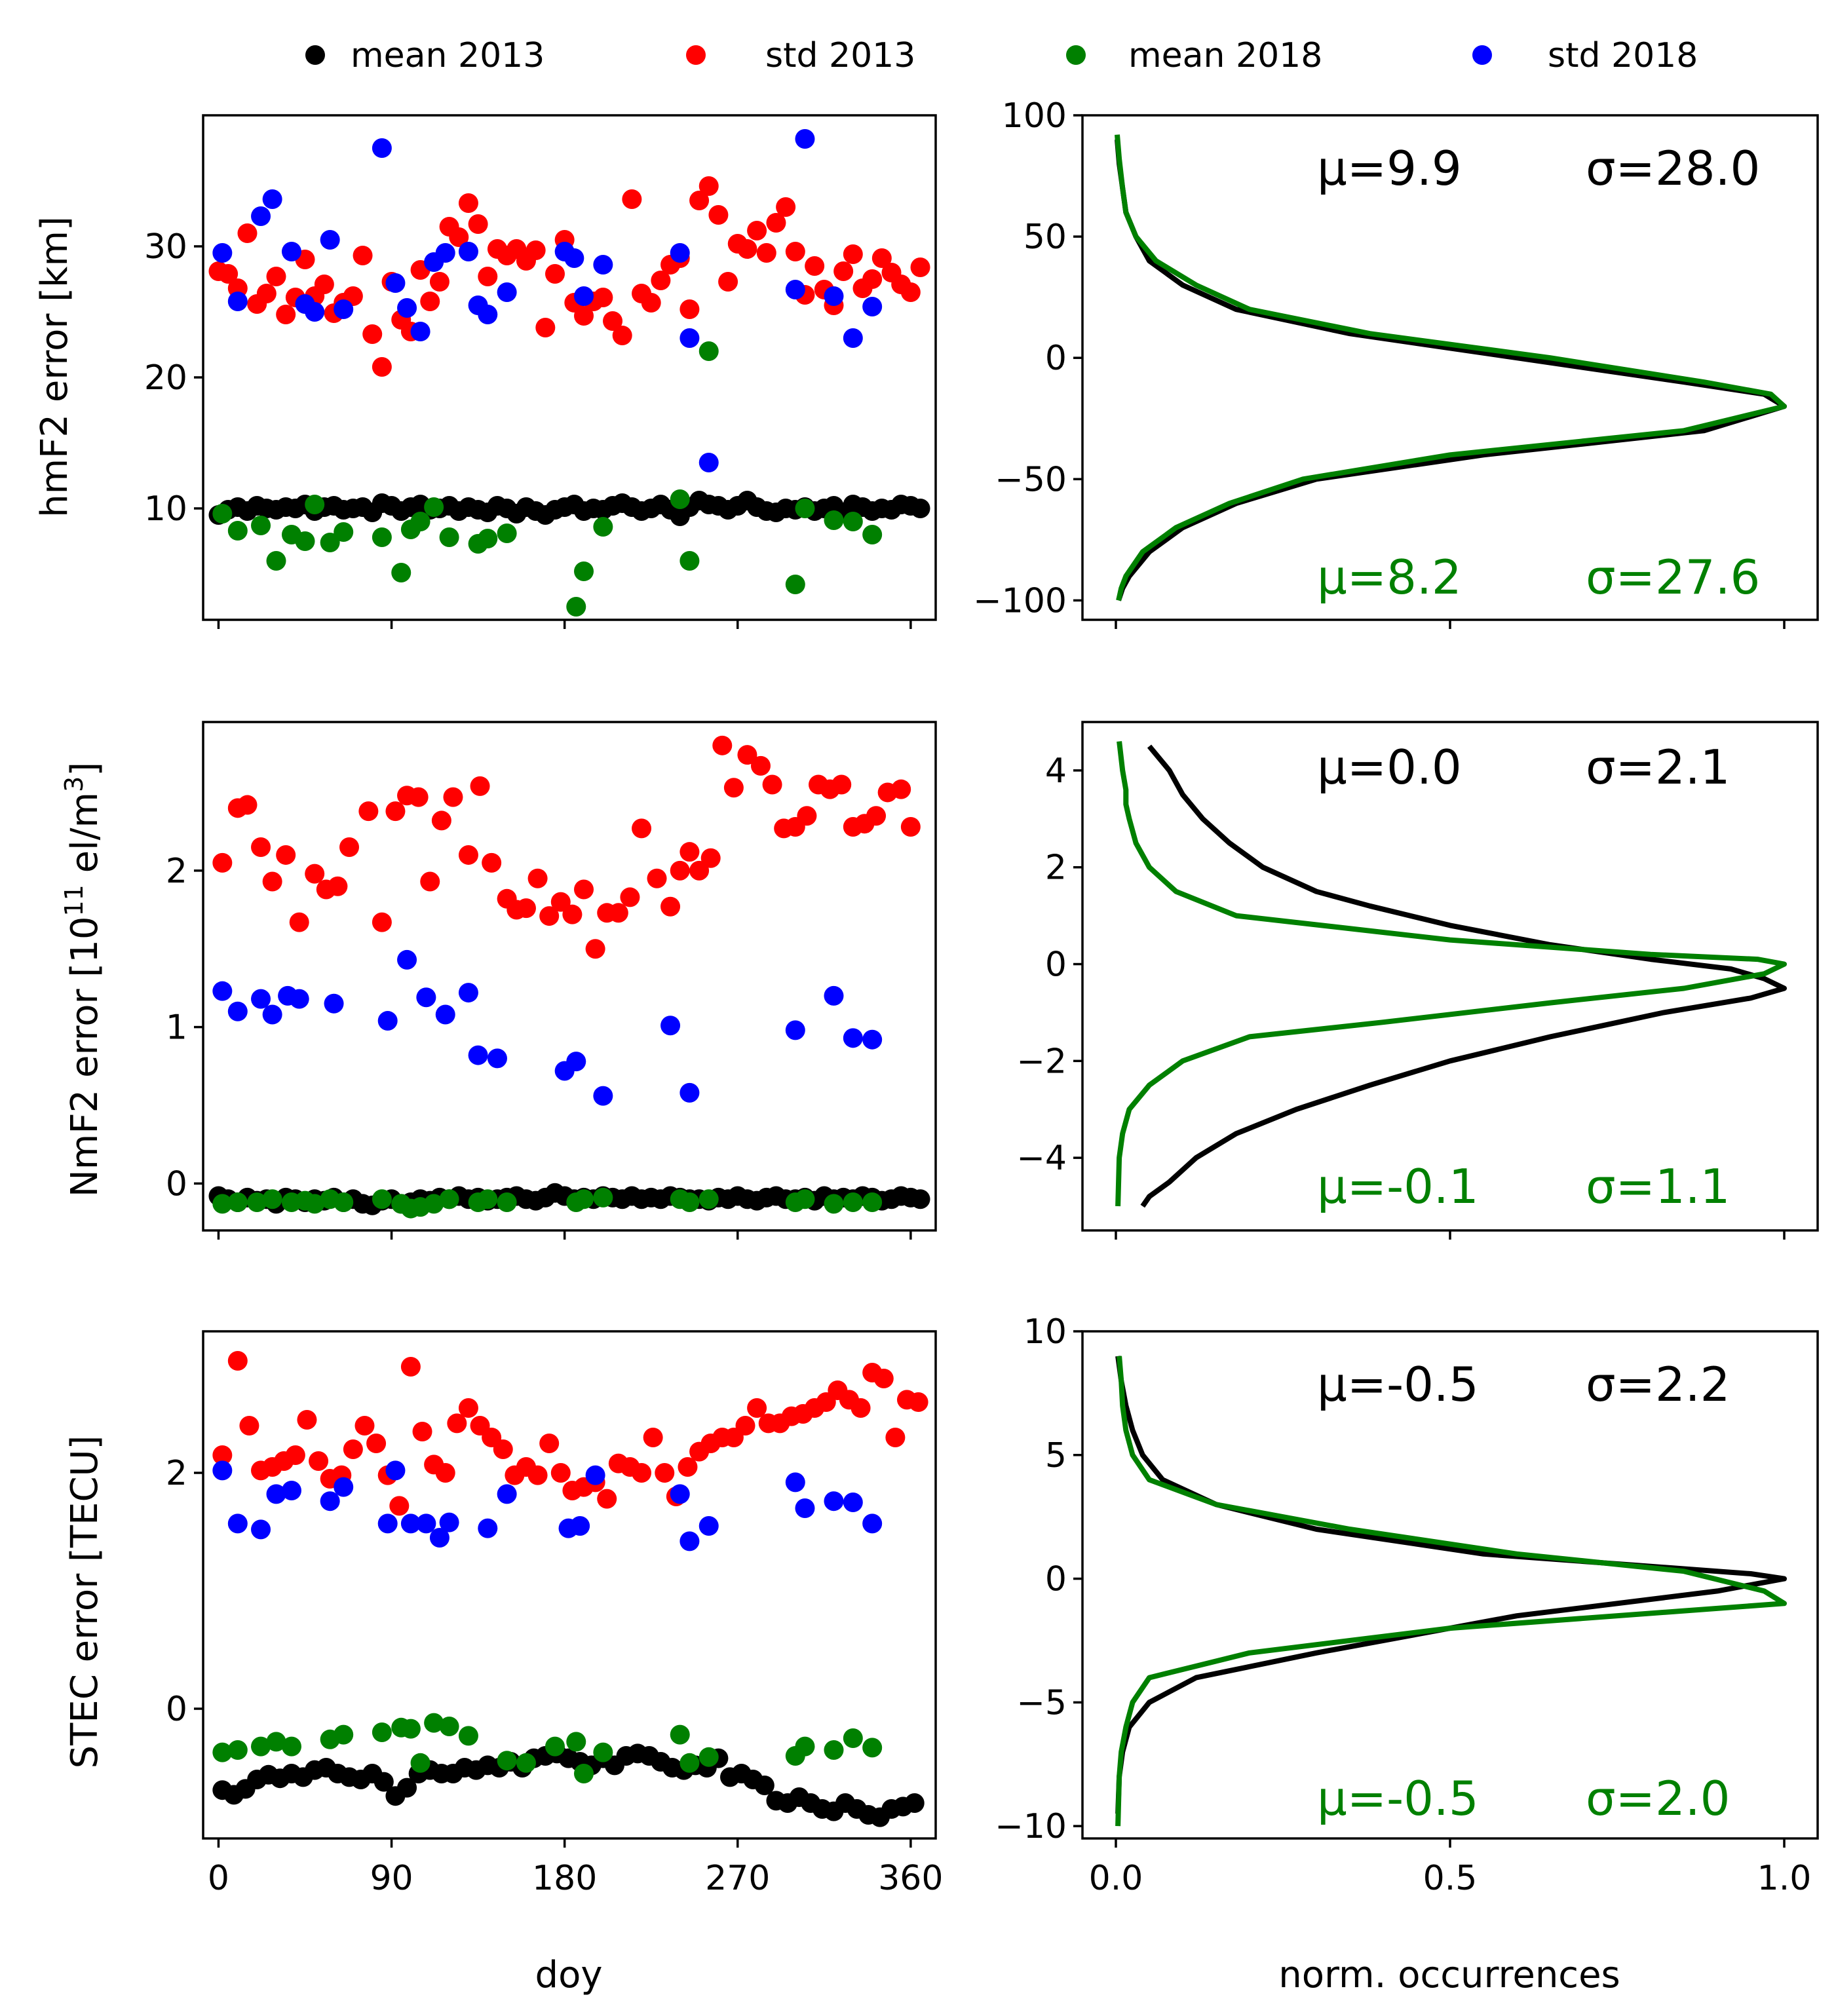 The width and height of the screenshot is (1836, 2016). Describe the element at coordinates (547, 1505) in the screenshot. I see `stec-scatter-series-std-2018` at that location.